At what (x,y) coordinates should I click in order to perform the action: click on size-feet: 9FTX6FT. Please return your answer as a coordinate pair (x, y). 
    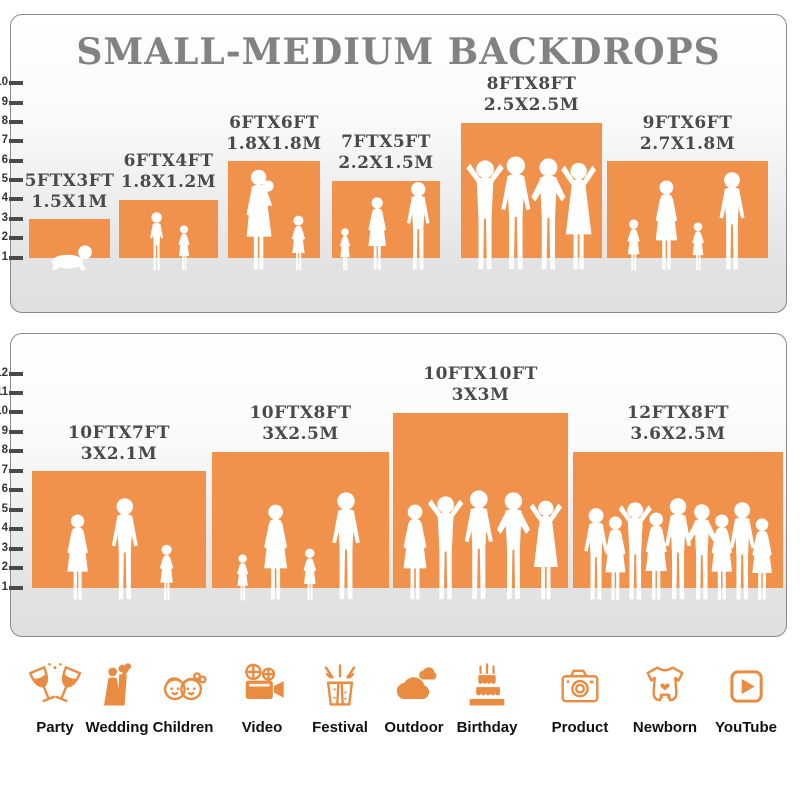
    Looking at the image, I should click on (687, 122).